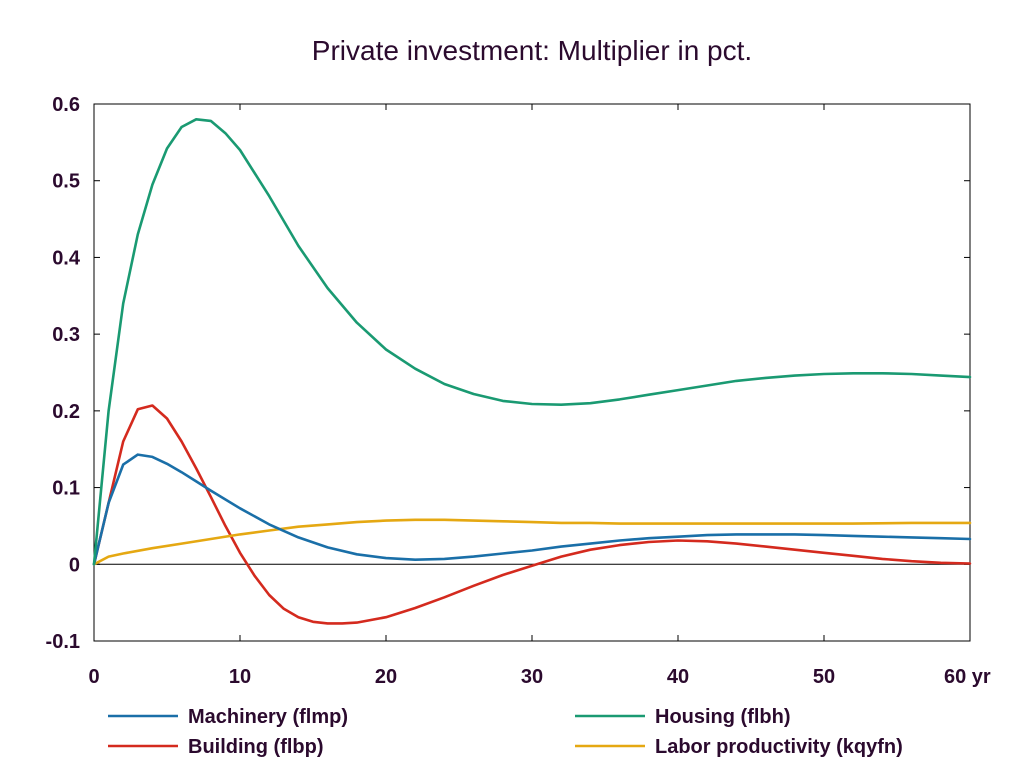 This screenshot has height=778, width=1024. I want to click on legend-label: Building (flbp), so click(256, 747).